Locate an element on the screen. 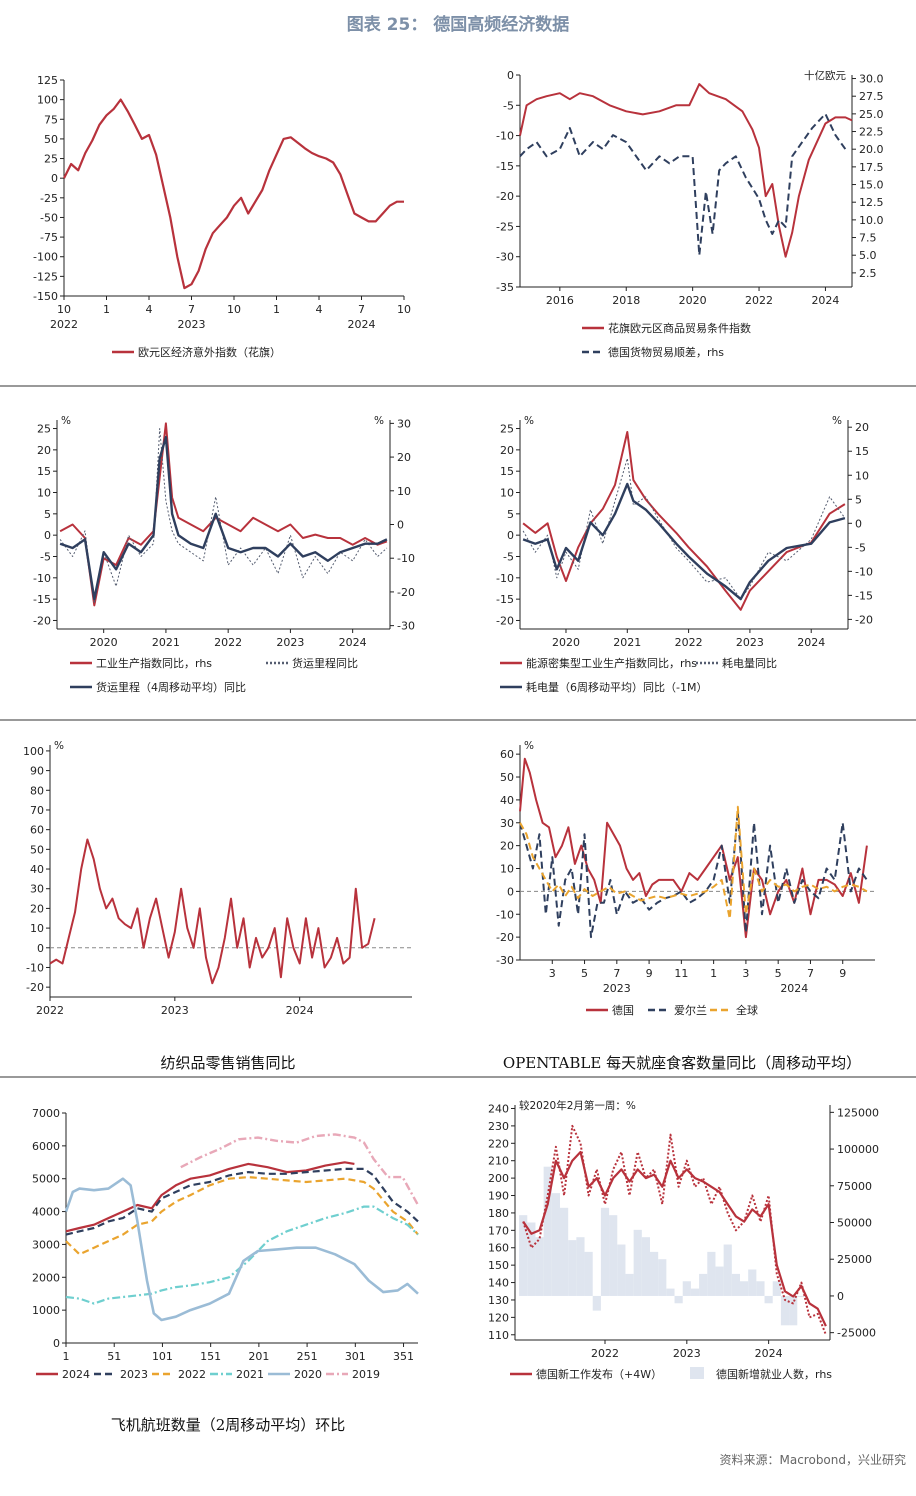 This screenshot has height=1496, width=916. x-tick-label: 5 is located at coordinates (584, 973).